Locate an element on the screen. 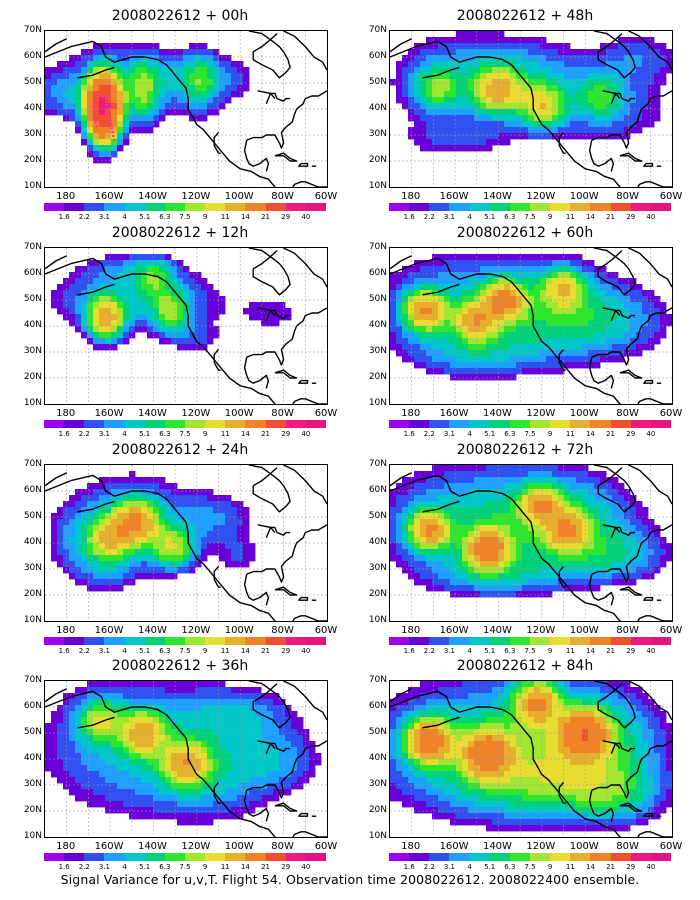 This screenshot has width=700, height=900. colorbar-label: 6.3 is located at coordinates (165, 651).